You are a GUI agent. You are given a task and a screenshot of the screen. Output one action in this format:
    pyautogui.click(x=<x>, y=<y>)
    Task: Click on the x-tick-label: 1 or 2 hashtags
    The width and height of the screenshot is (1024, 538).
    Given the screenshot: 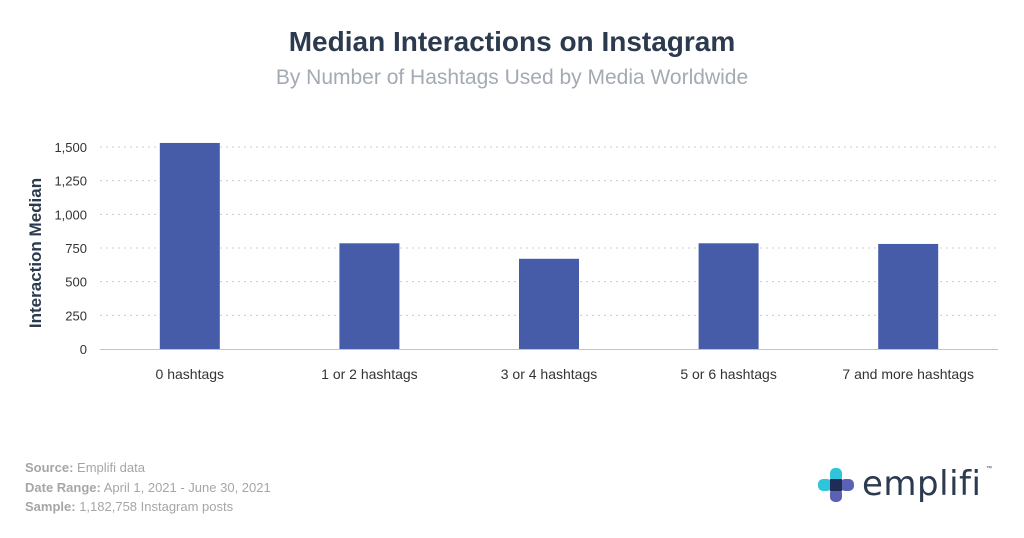 What is the action you would take?
    pyautogui.click(x=369, y=374)
    